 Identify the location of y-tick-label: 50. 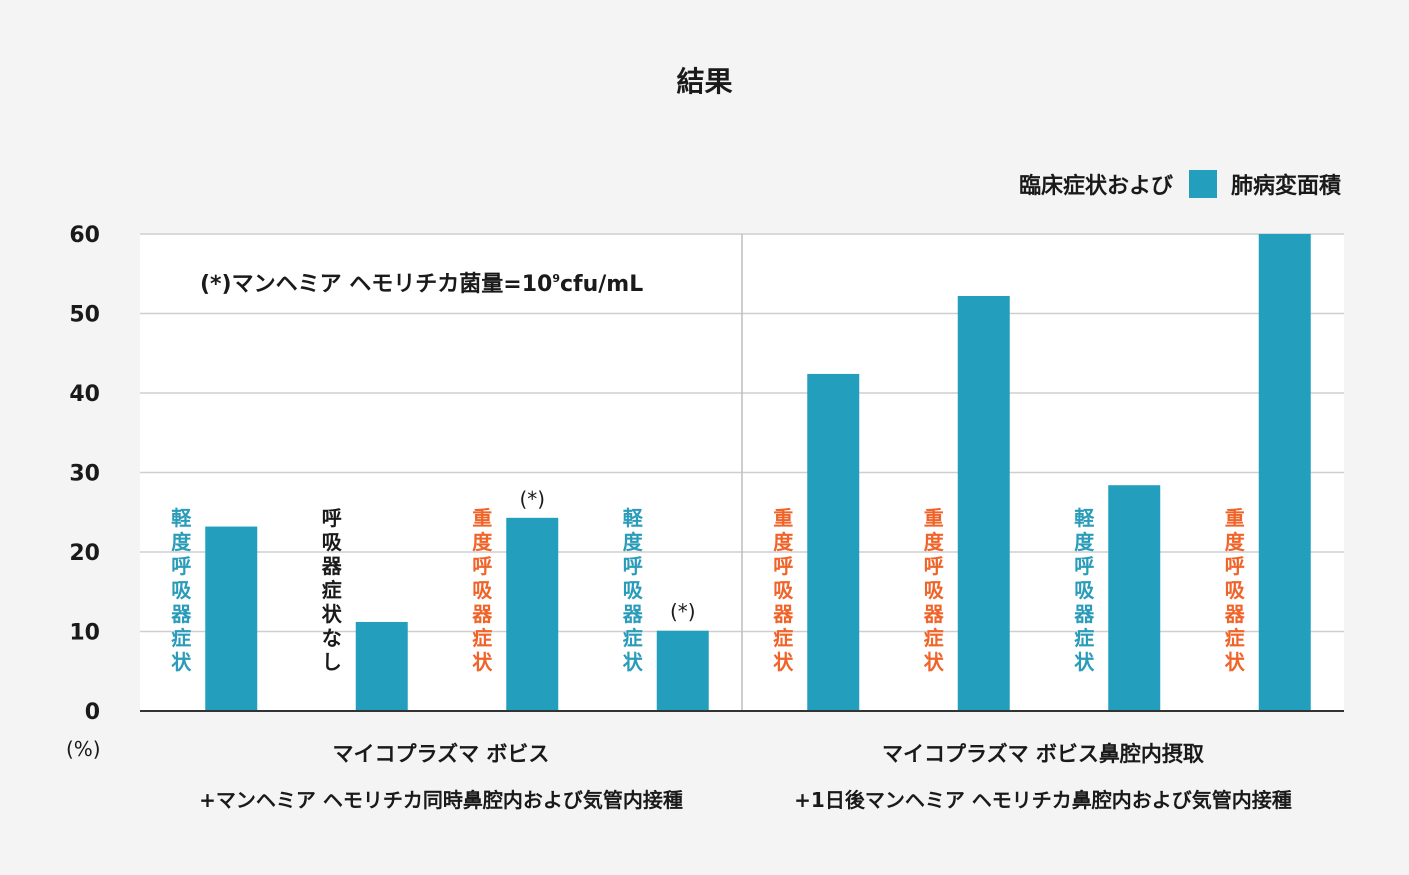
(84, 315).